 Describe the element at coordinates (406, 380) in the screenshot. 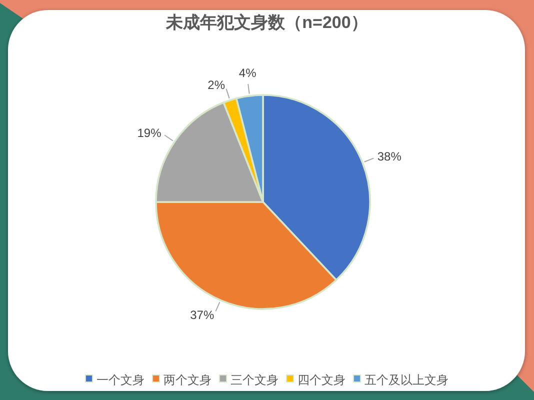

I see `legend-label: 五个及以上文身` at that location.